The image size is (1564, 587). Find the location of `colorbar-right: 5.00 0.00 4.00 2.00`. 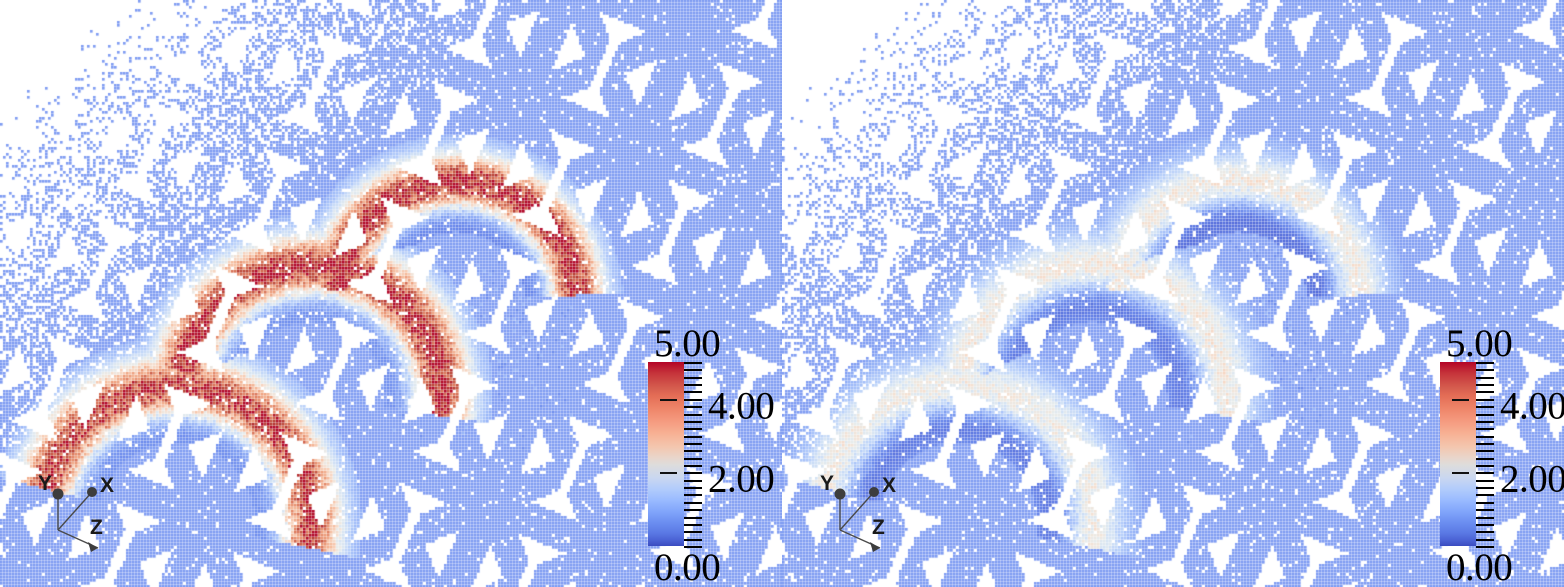

colorbar-right: 5.00 0.00 4.00 2.00 is located at coordinates (1502, 455).